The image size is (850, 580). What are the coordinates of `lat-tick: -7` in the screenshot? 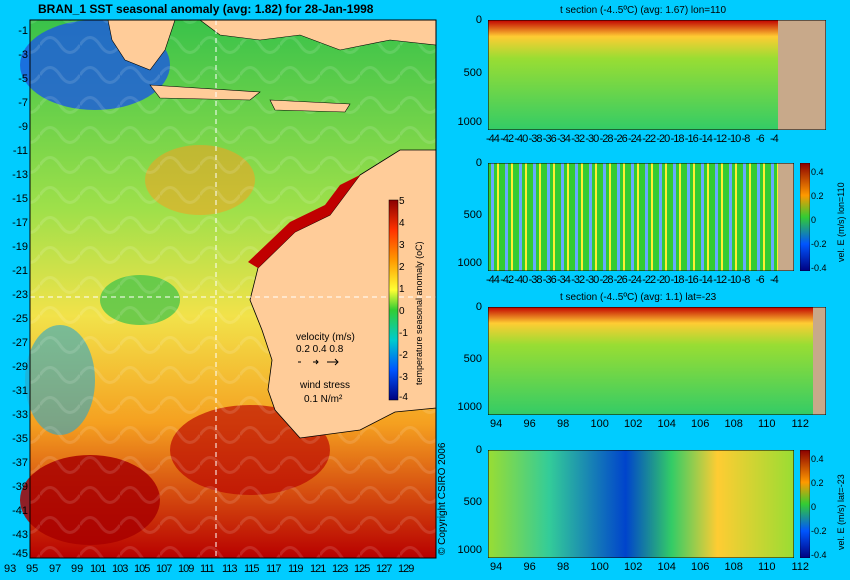 It's located at (23, 103).